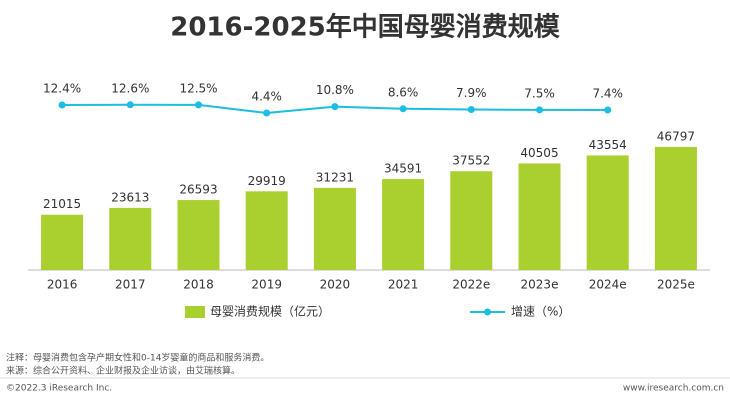 The image size is (730, 402). Describe the element at coordinates (137, 358) in the screenshot. I see `note: 注释：母婴消费包含孕产期女性和0-14岁婴童的商品和服务消费。` at that location.